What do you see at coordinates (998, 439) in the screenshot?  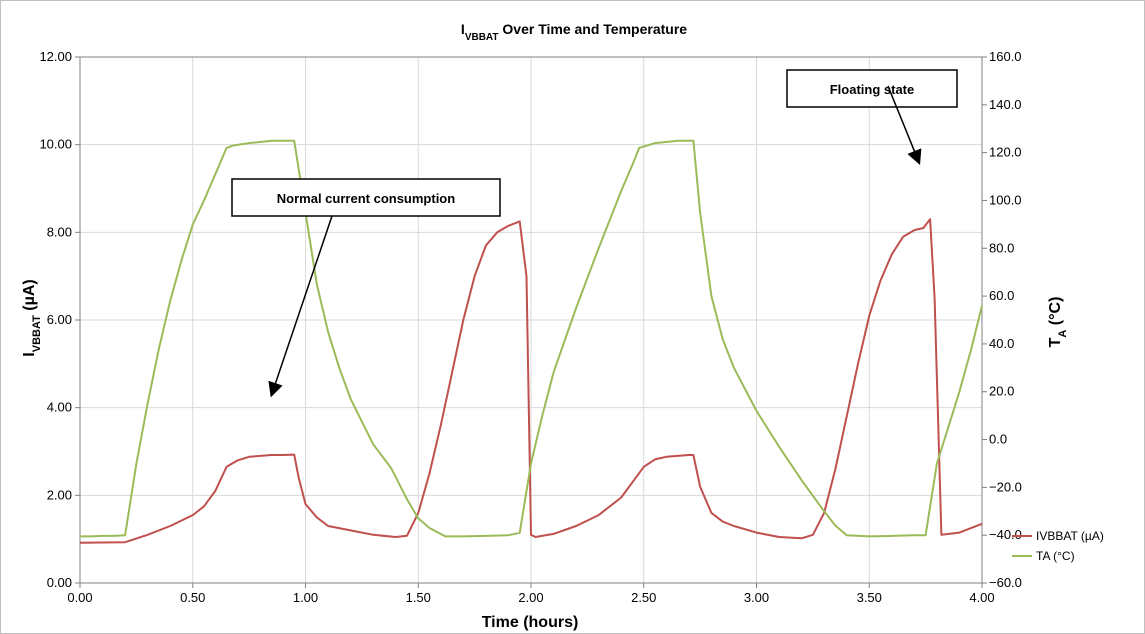 I see `y2-tick-label: 0.0` at bounding box center [998, 439].